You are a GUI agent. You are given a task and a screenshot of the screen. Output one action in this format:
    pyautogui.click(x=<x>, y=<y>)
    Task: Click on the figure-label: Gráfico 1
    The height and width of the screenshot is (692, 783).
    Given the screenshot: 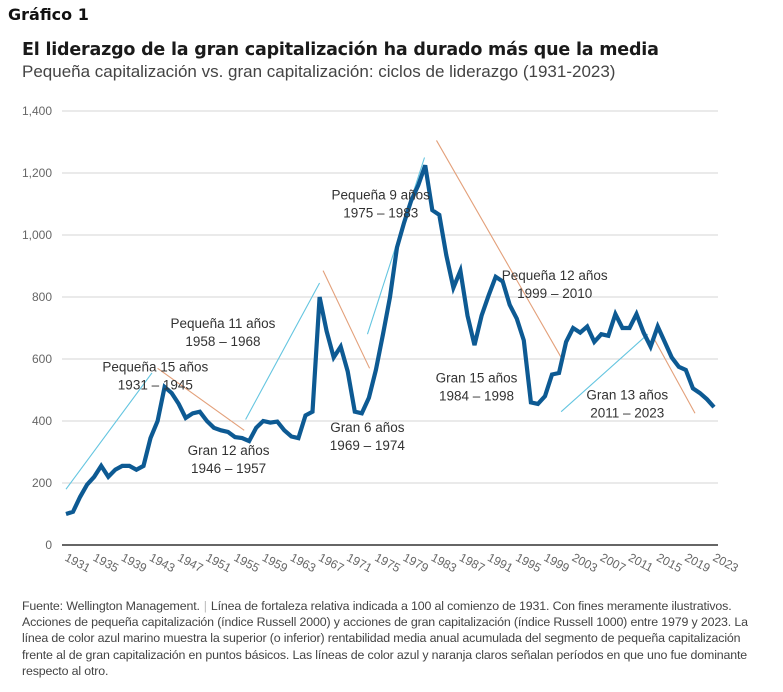 What is the action you would take?
    pyautogui.click(x=48, y=14)
    